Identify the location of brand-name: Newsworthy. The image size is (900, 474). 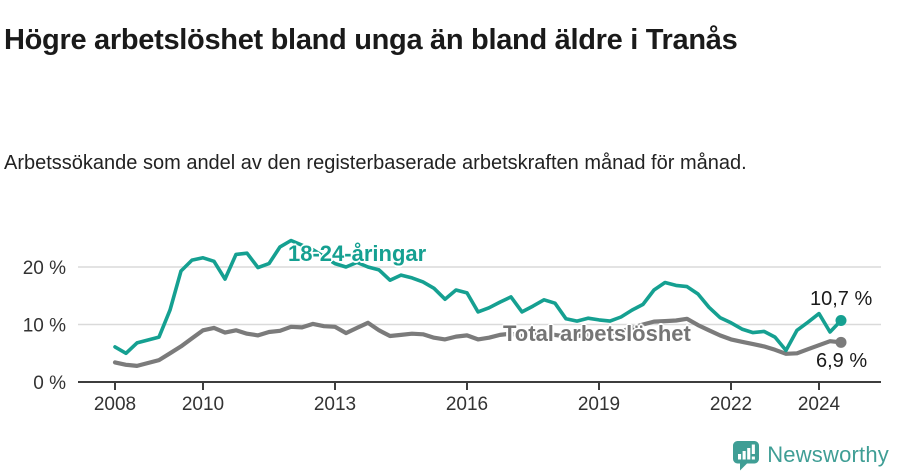
(828, 454).